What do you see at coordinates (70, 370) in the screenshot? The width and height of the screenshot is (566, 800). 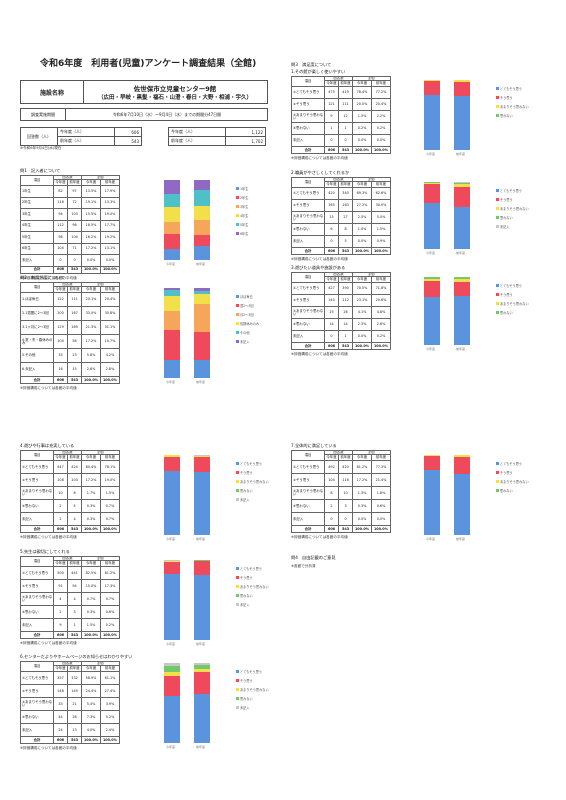 I see `table-row: 6.未記入 16 15 2.6% 2.8%` at bounding box center [70, 370].